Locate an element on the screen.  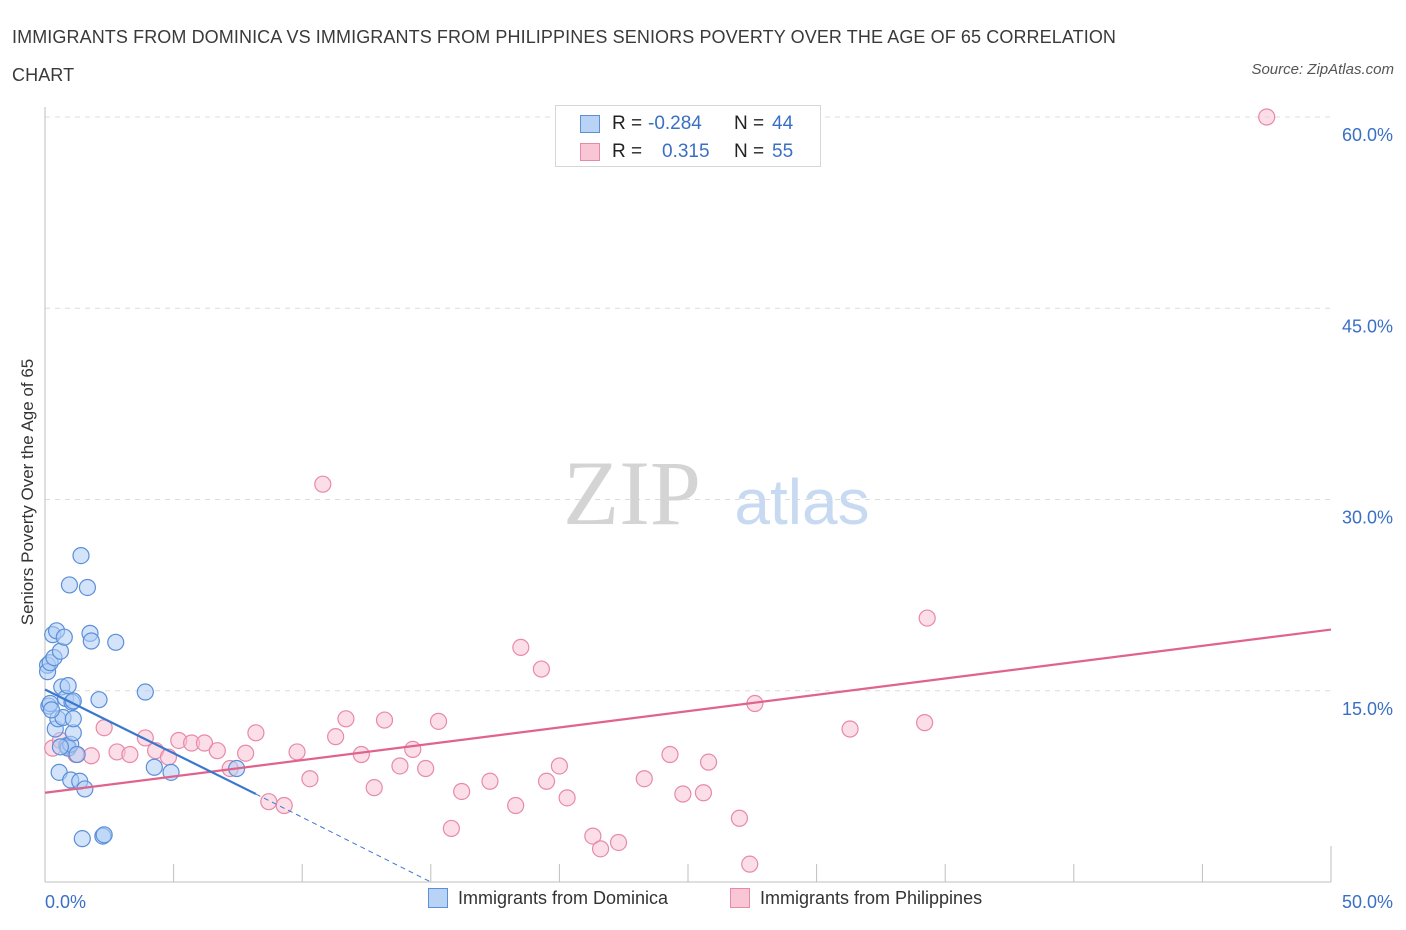
bottom-legend-swatch-philippines is located at coordinates (740, 898).